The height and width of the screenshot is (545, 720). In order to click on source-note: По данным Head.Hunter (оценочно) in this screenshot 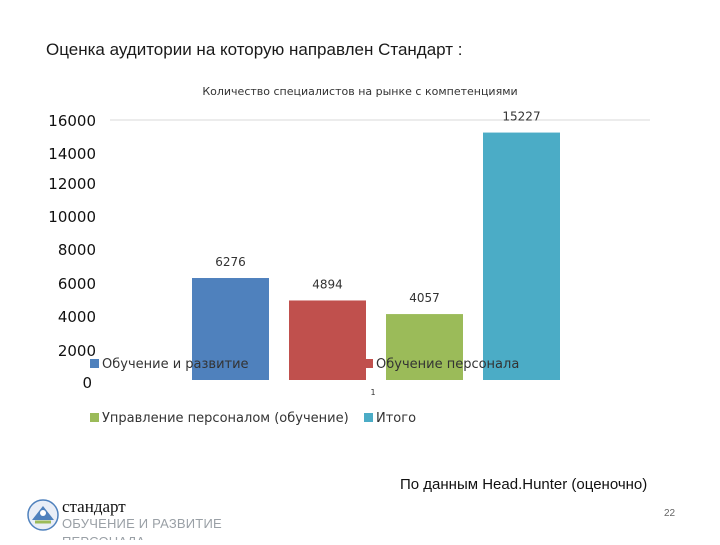, I will do `click(524, 484)`.